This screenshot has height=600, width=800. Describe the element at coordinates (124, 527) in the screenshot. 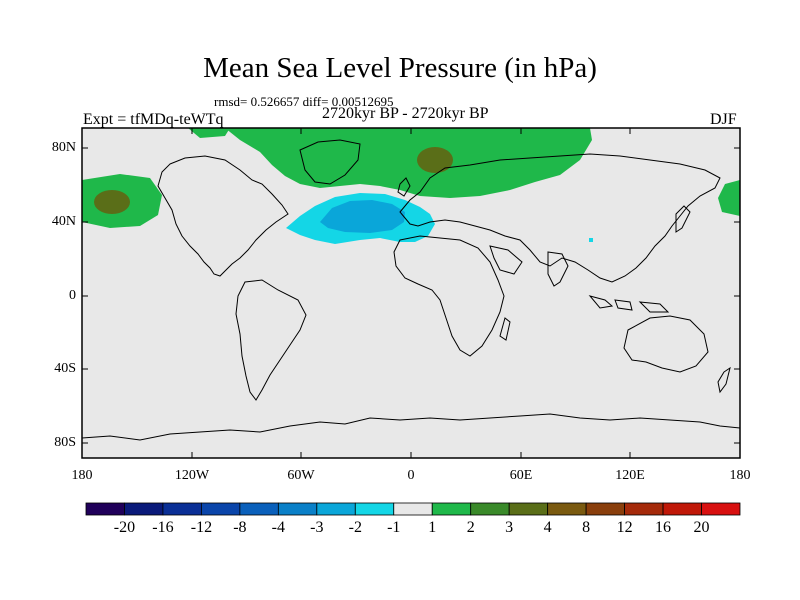

I see `colorbar-label: -20` at that location.